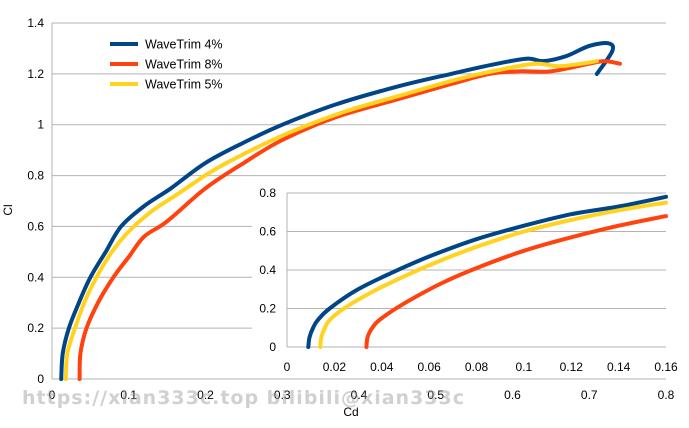 The height and width of the screenshot is (428, 689). What do you see at coordinates (8, 209) in the screenshot?
I see `y-axis-title: Cl` at bounding box center [8, 209].